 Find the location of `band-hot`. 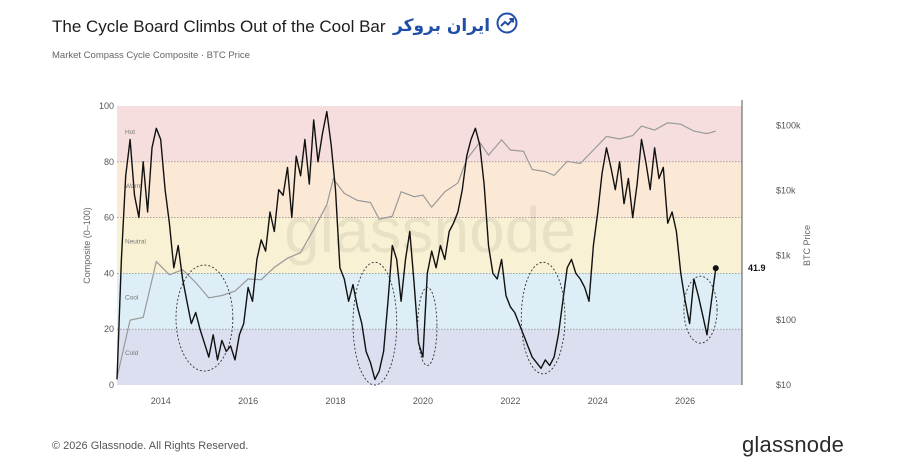

band-hot is located at coordinates (429, 134).